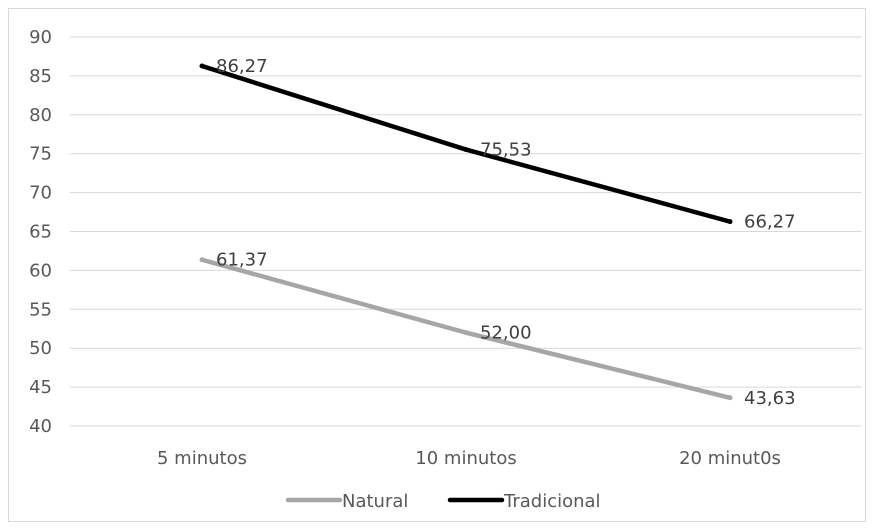  Describe the element at coordinates (40, 115) in the screenshot. I see `y-tick-label: 80` at that location.